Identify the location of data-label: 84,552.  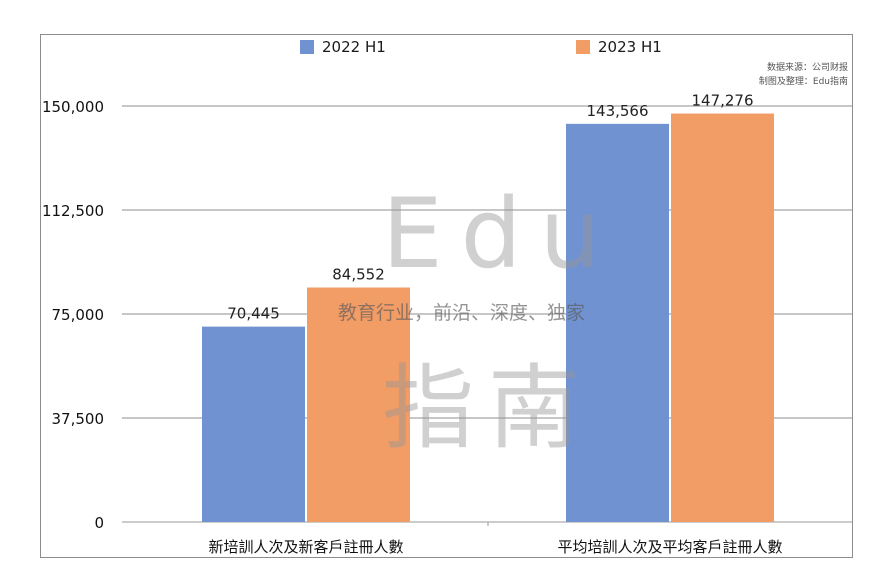
(358, 275).